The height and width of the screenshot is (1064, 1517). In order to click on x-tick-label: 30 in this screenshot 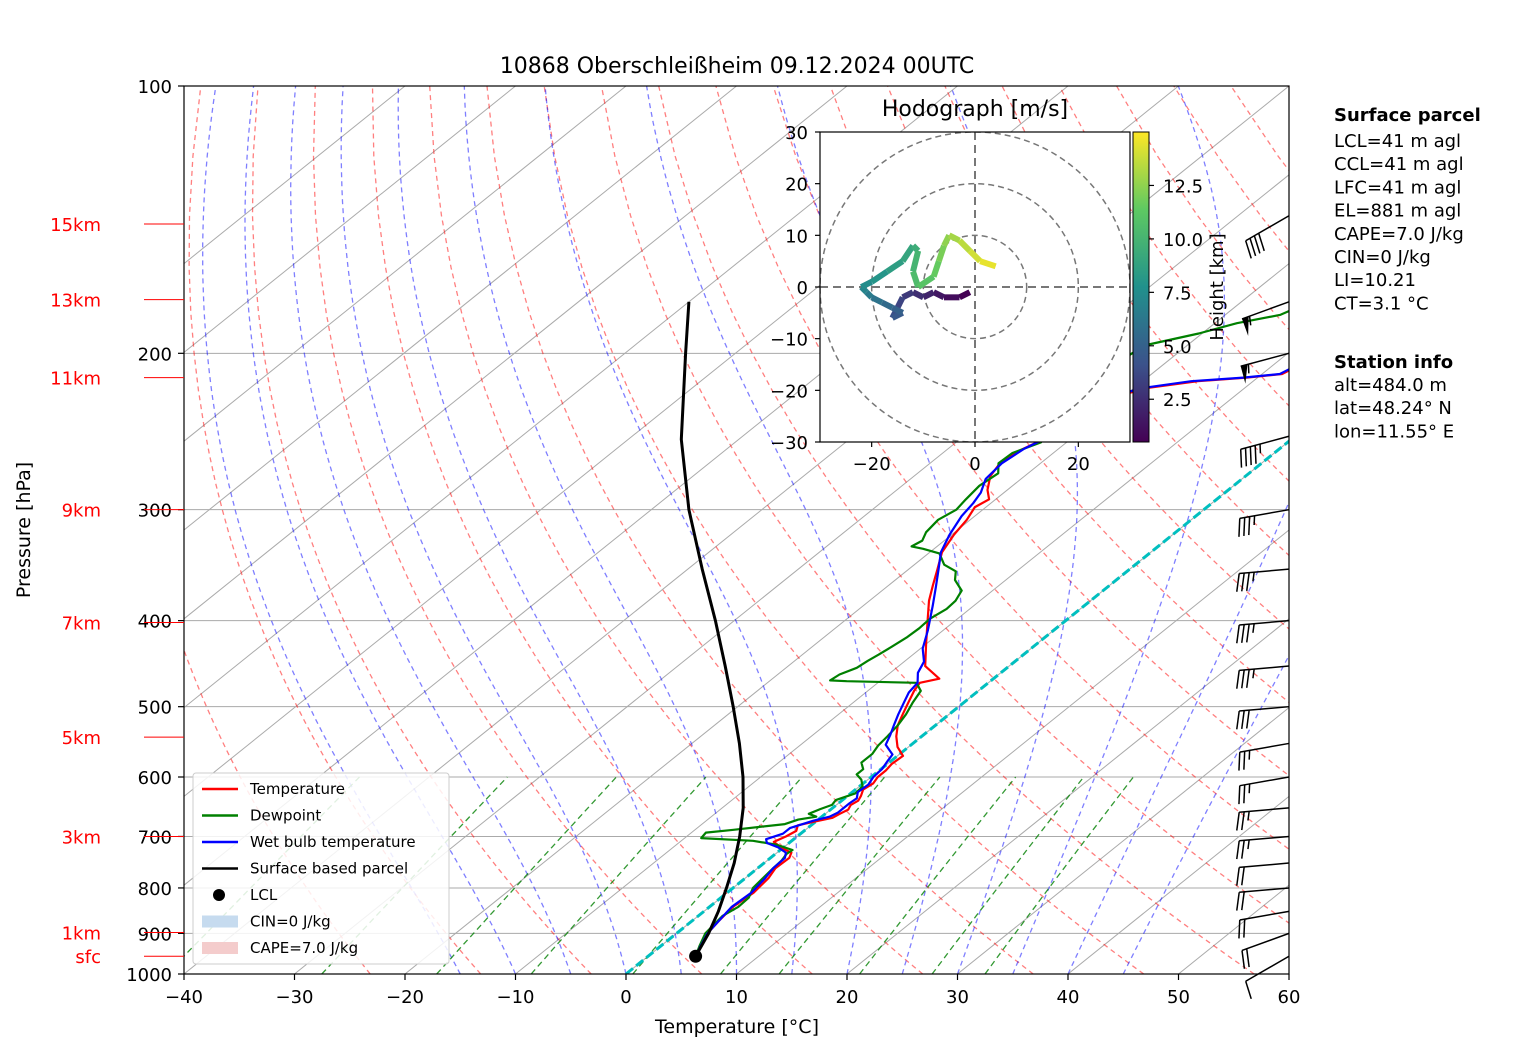, I will do `click(957, 997)`.